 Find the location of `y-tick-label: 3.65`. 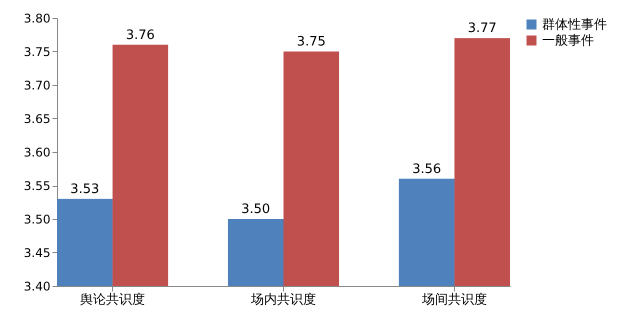

y-tick-label: 3.65 is located at coordinates (37, 119).